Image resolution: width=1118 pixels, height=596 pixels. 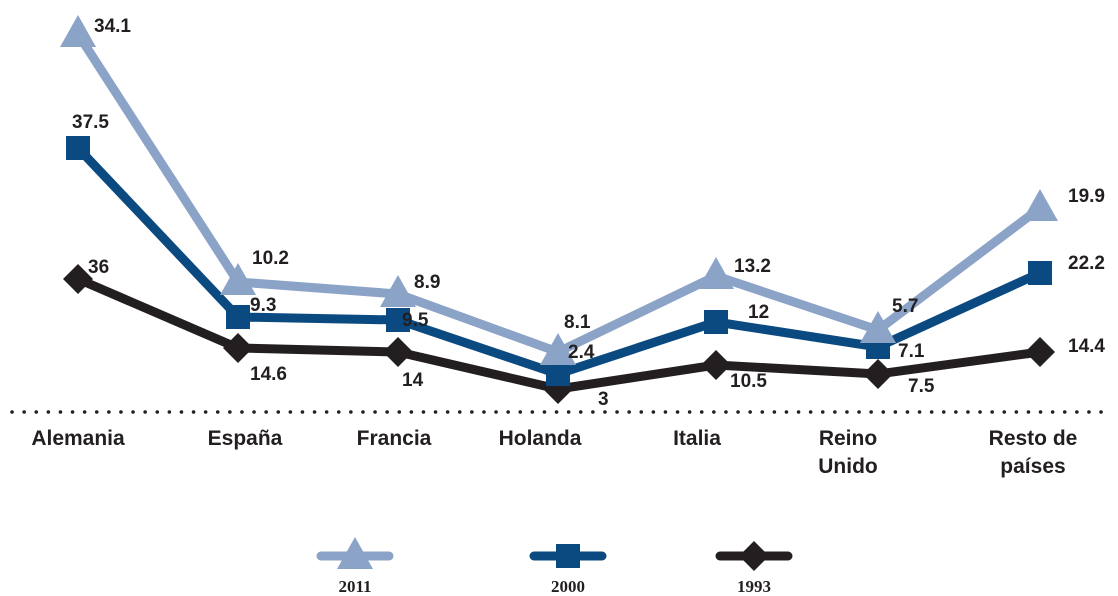 I want to click on legend-label-2000: 2000, so click(x=568, y=586).